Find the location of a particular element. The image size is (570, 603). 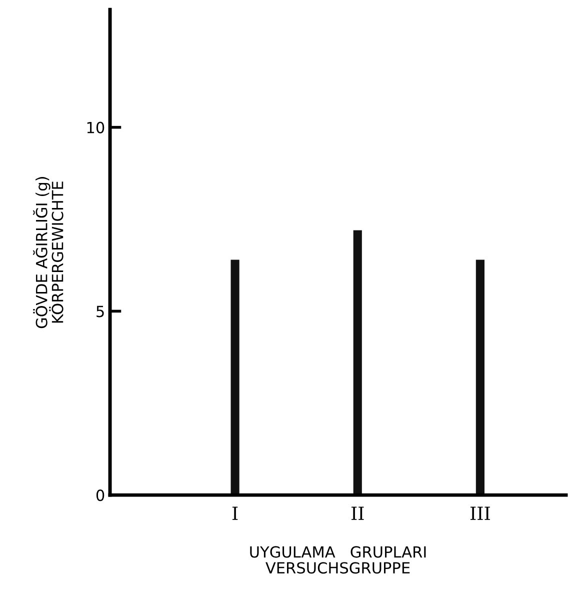

y-tick-label: 10 is located at coordinates (95, 128).